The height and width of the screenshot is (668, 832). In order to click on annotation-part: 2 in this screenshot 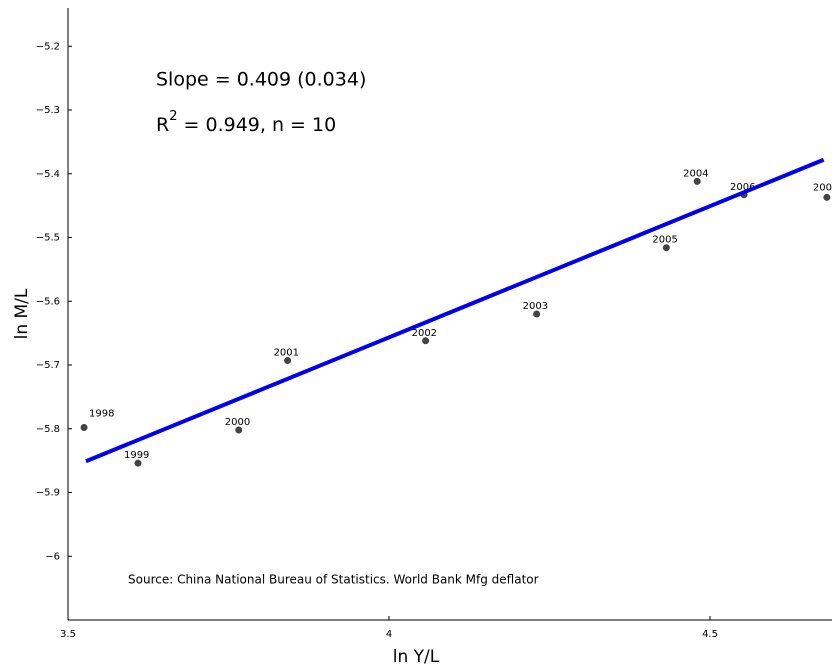, I will do `click(173, 116)`.